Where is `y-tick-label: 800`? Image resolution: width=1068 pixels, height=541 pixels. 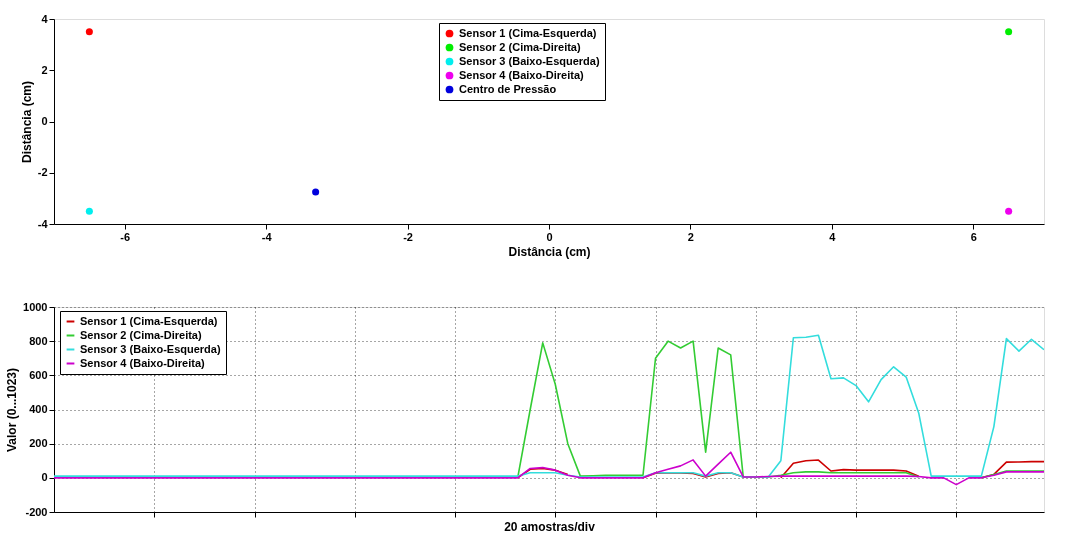 y-tick-label: 800 is located at coordinates (38, 340).